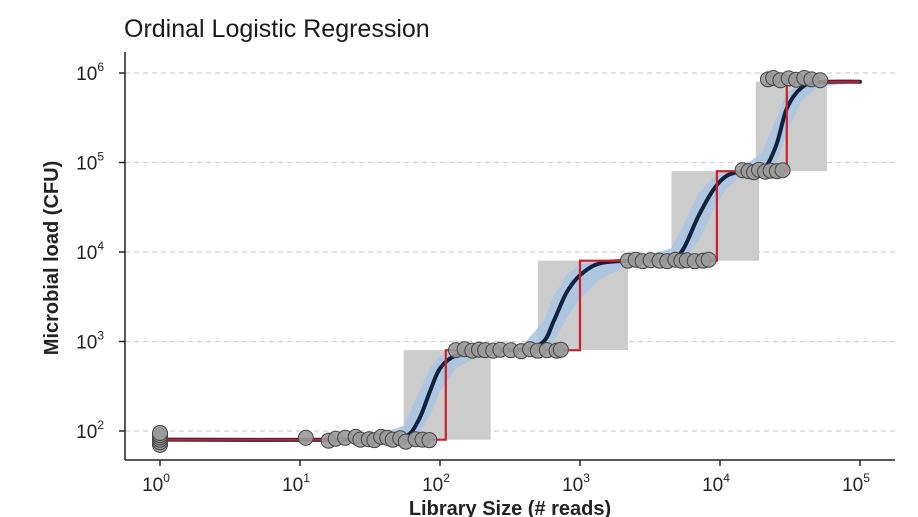 This screenshot has width=918, height=517. What do you see at coordinates (277, 29) in the screenshot?
I see `chart-title: Ordinal Logistic Regression` at bounding box center [277, 29].